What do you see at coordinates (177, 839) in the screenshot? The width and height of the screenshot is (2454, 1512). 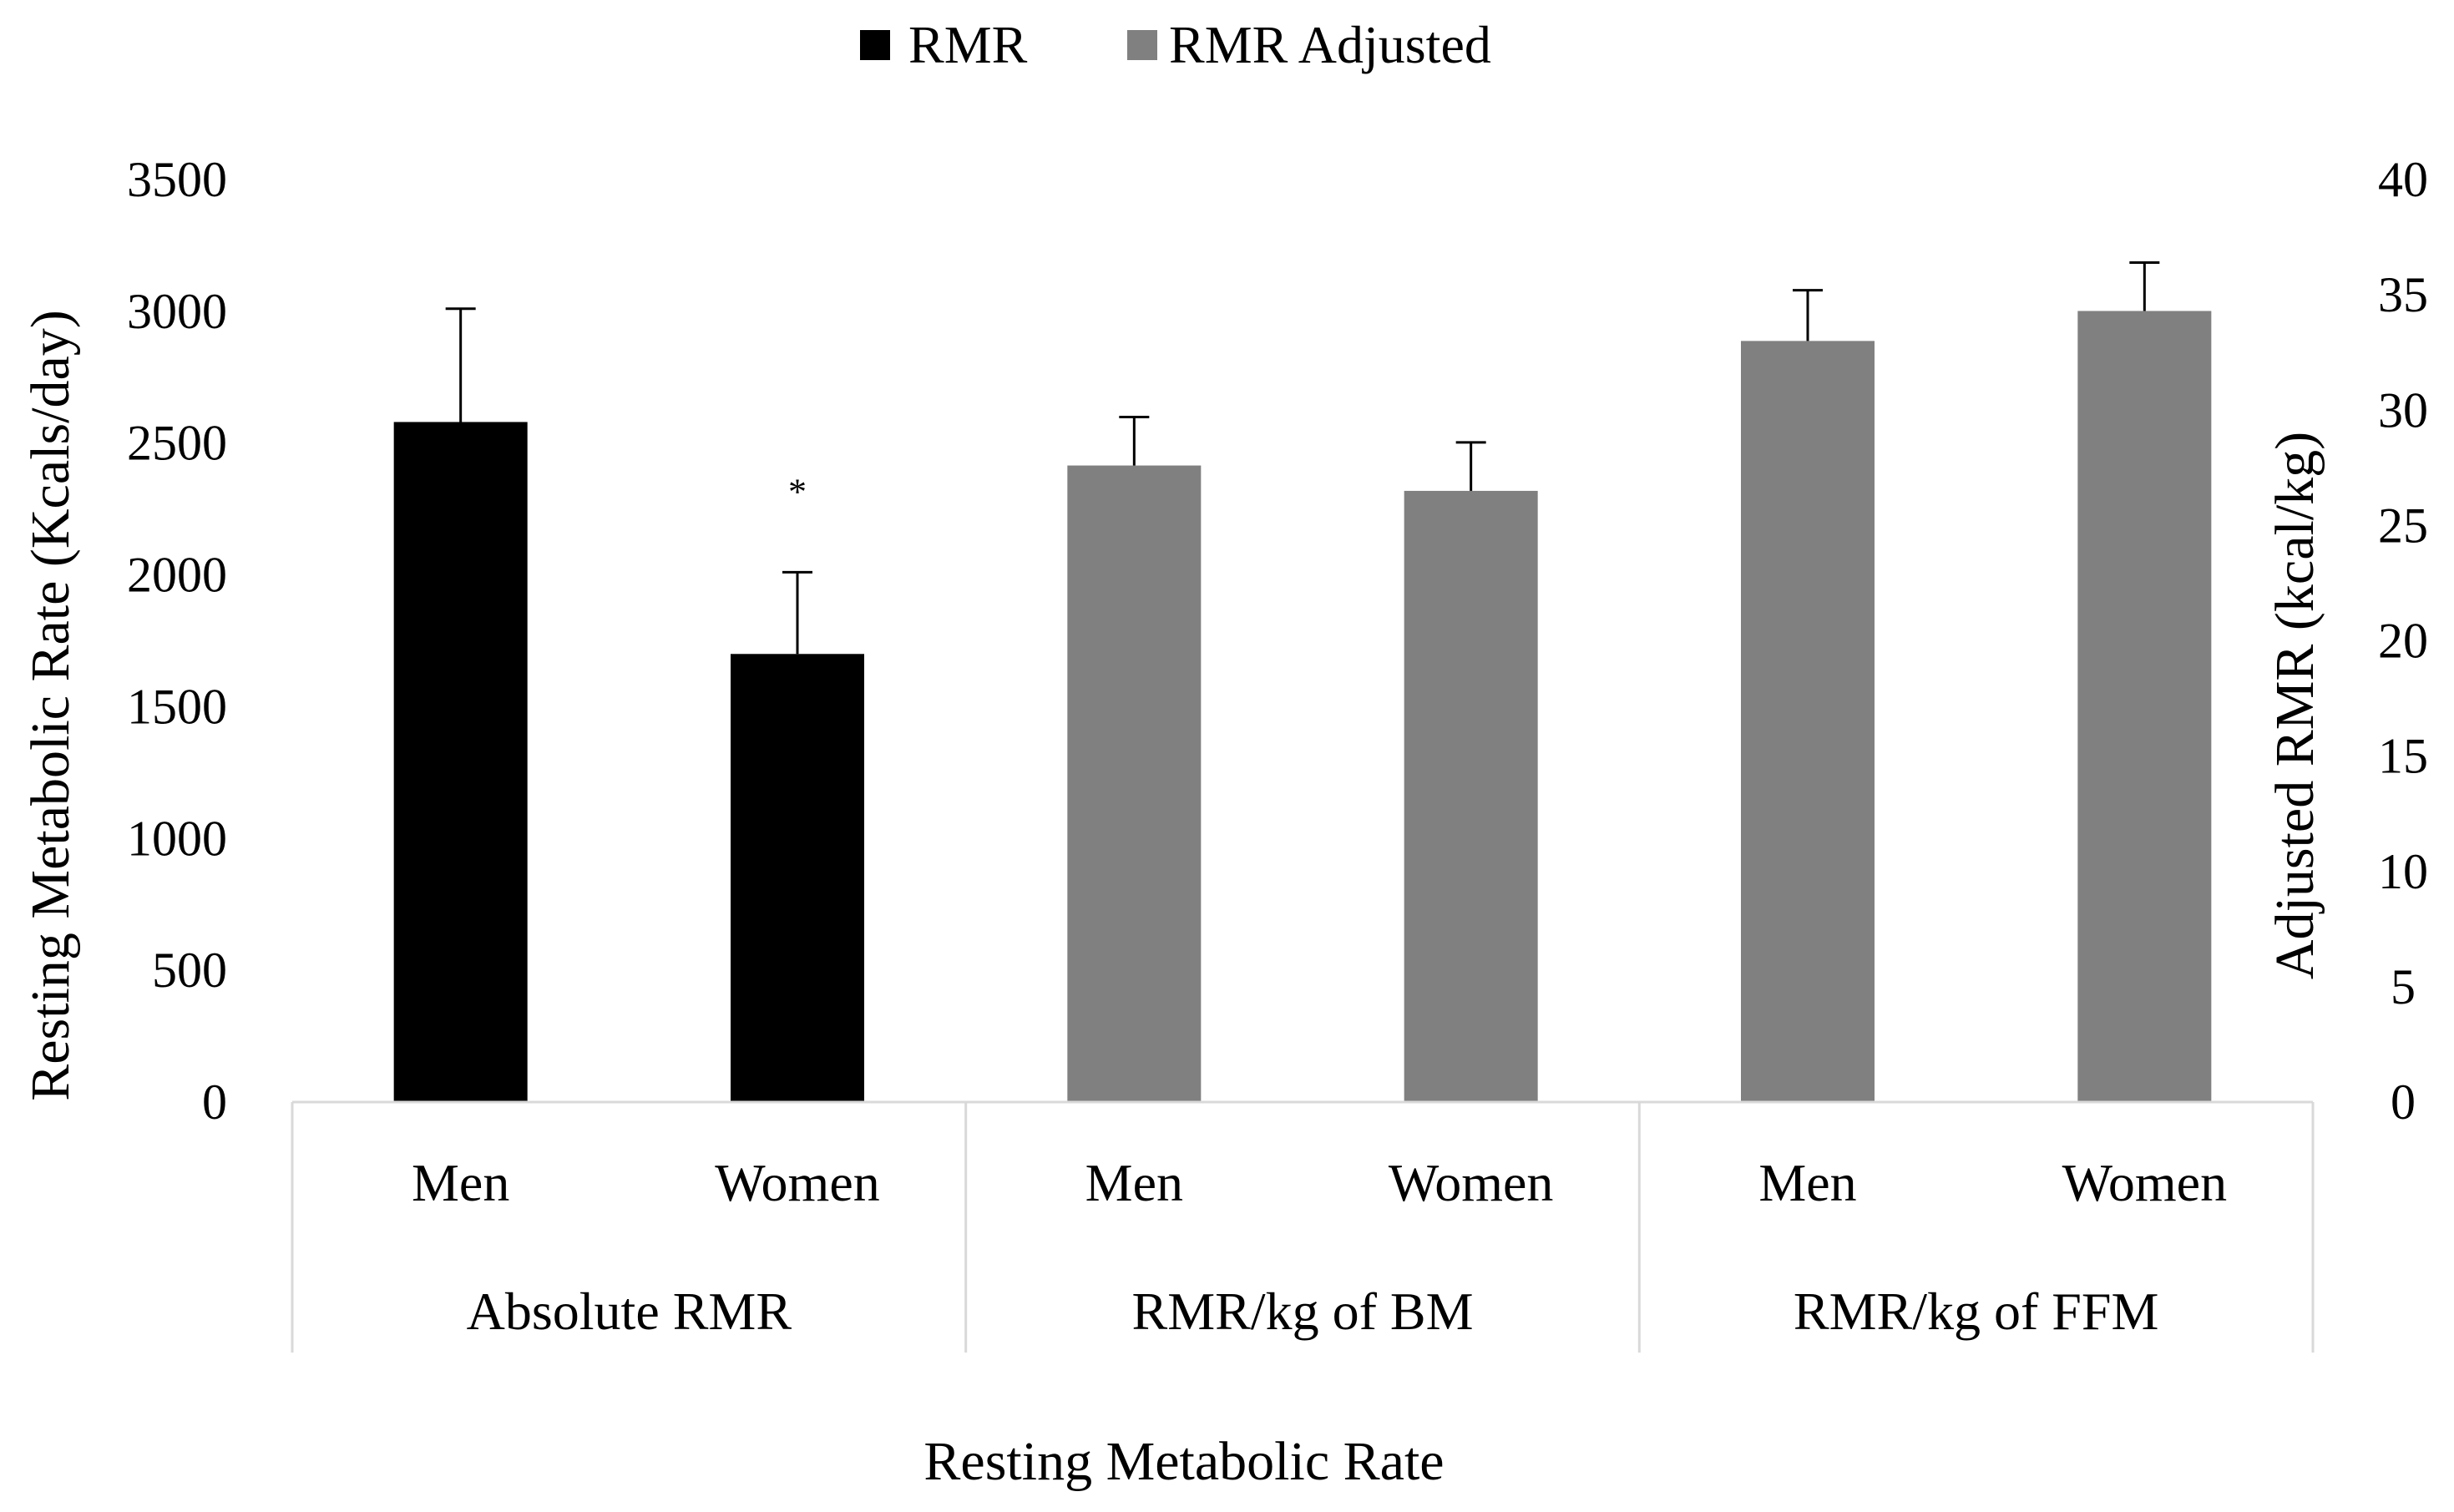 I see `y-tick-label-left: 1000` at bounding box center [177, 839].